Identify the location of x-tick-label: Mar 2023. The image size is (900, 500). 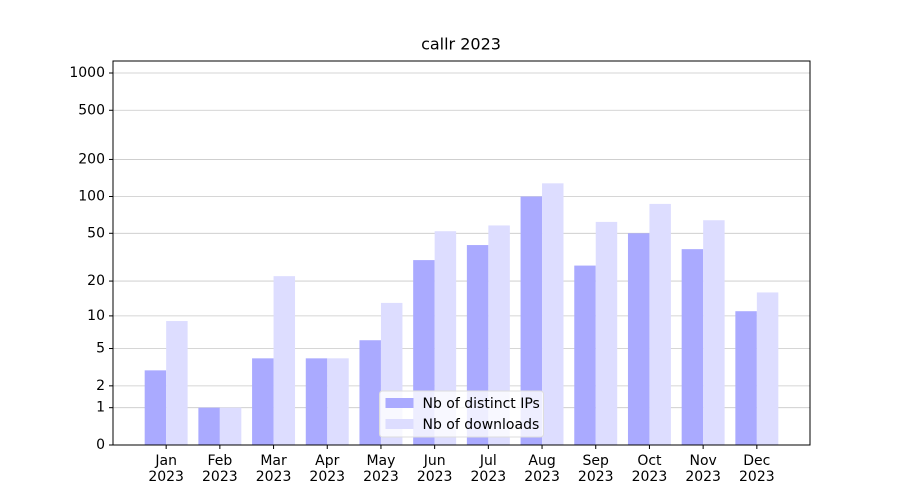
(273, 469).